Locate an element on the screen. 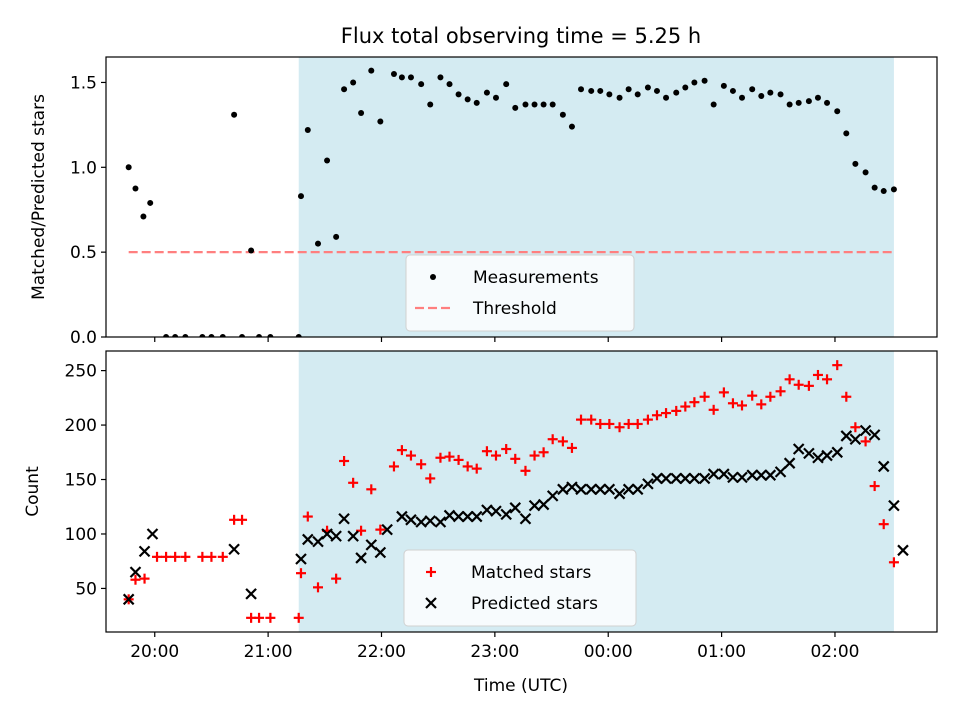 This screenshot has height=720, width=960. y-tick-label: 100 is located at coordinates (81, 535).